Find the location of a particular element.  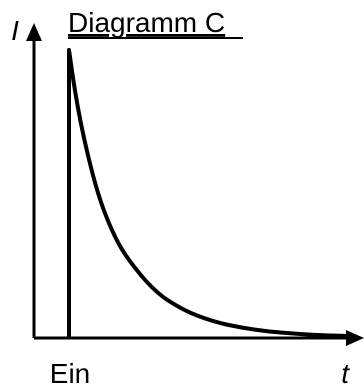

x-axis-arrow-icon is located at coordinates (355, 338).